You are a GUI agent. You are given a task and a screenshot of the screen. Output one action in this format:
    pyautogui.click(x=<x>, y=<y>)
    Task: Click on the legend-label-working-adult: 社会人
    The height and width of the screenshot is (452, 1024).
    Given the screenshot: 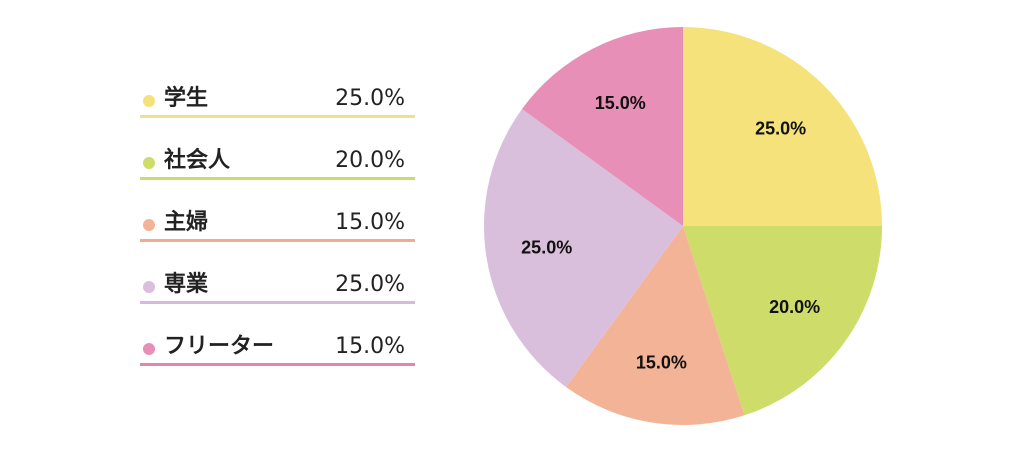 What is the action you would take?
    pyautogui.click(x=197, y=160)
    